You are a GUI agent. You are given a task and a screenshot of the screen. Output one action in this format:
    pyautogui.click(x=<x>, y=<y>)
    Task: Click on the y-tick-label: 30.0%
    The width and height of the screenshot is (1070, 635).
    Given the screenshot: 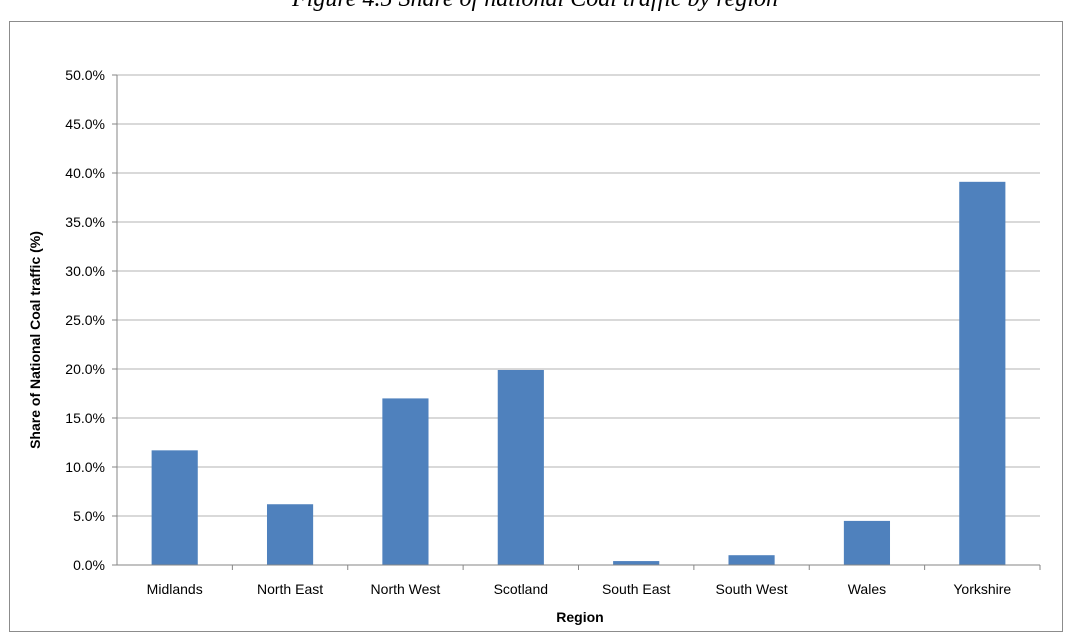 What is the action you would take?
    pyautogui.click(x=85, y=271)
    